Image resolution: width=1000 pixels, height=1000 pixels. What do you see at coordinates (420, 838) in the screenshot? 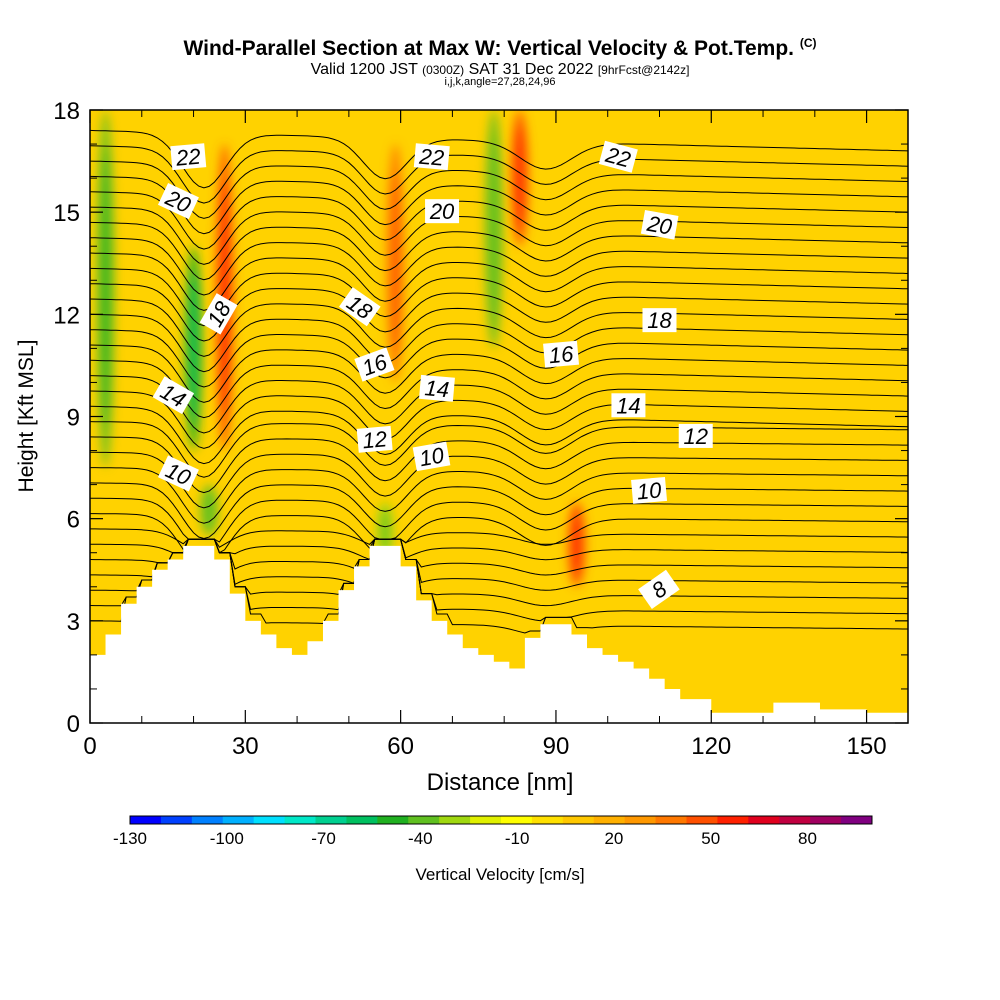
I see `colorbar-tick-label: -40` at bounding box center [420, 838].